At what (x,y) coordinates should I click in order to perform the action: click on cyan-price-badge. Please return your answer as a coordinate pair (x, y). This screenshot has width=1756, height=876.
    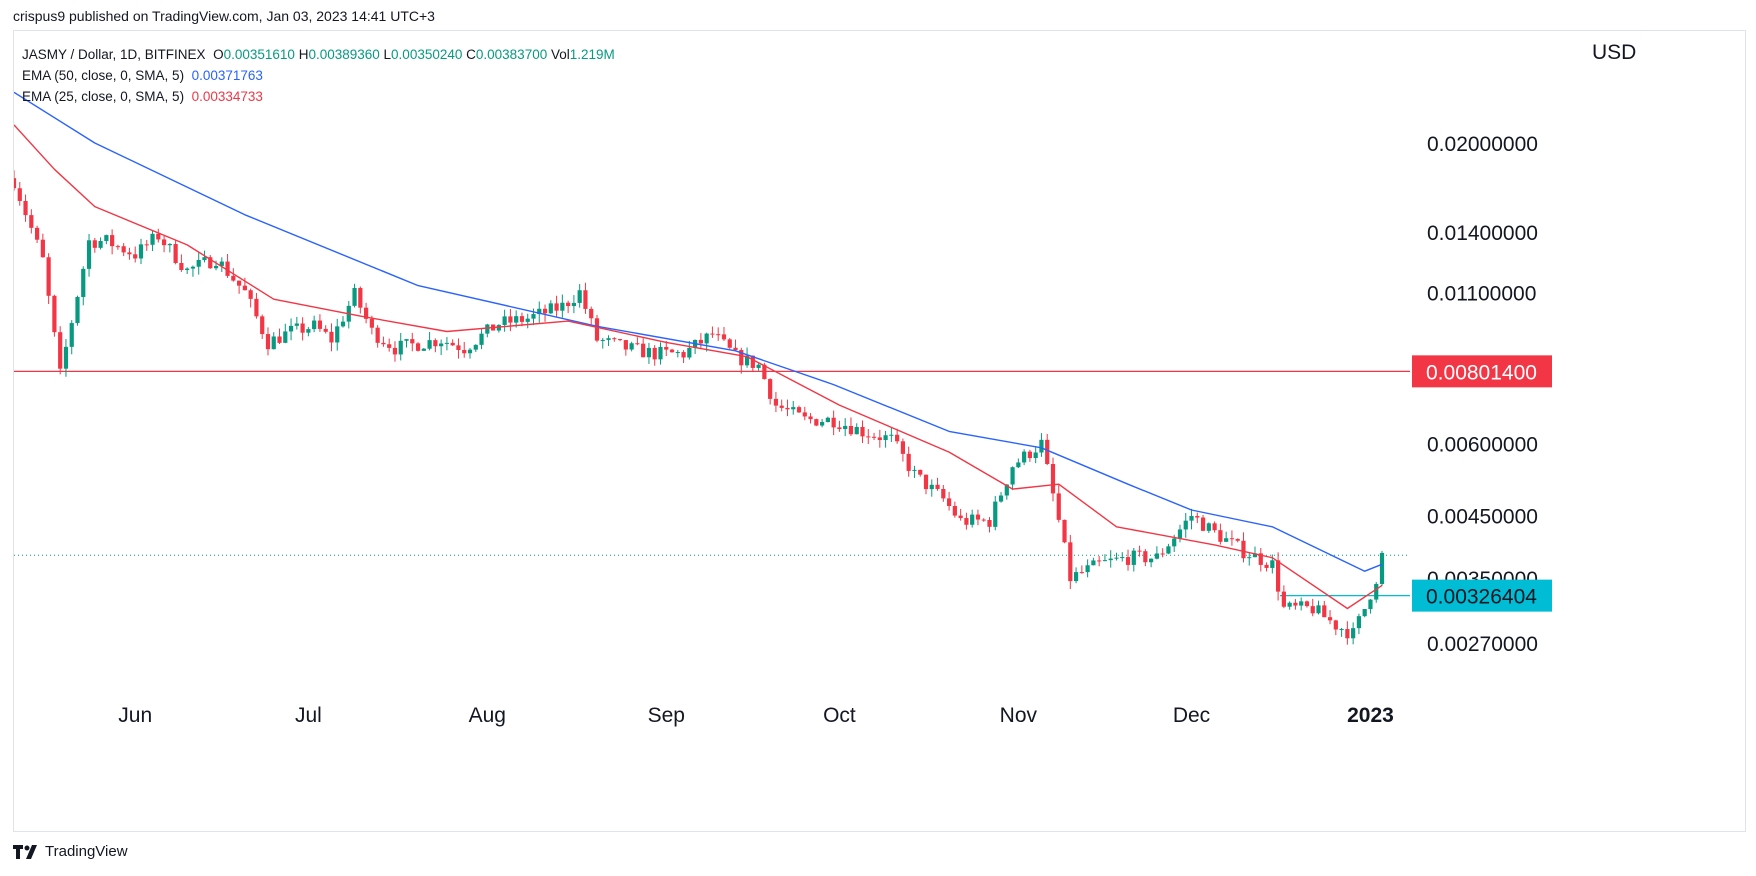
    Looking at the image, I should click on (1482, 595).